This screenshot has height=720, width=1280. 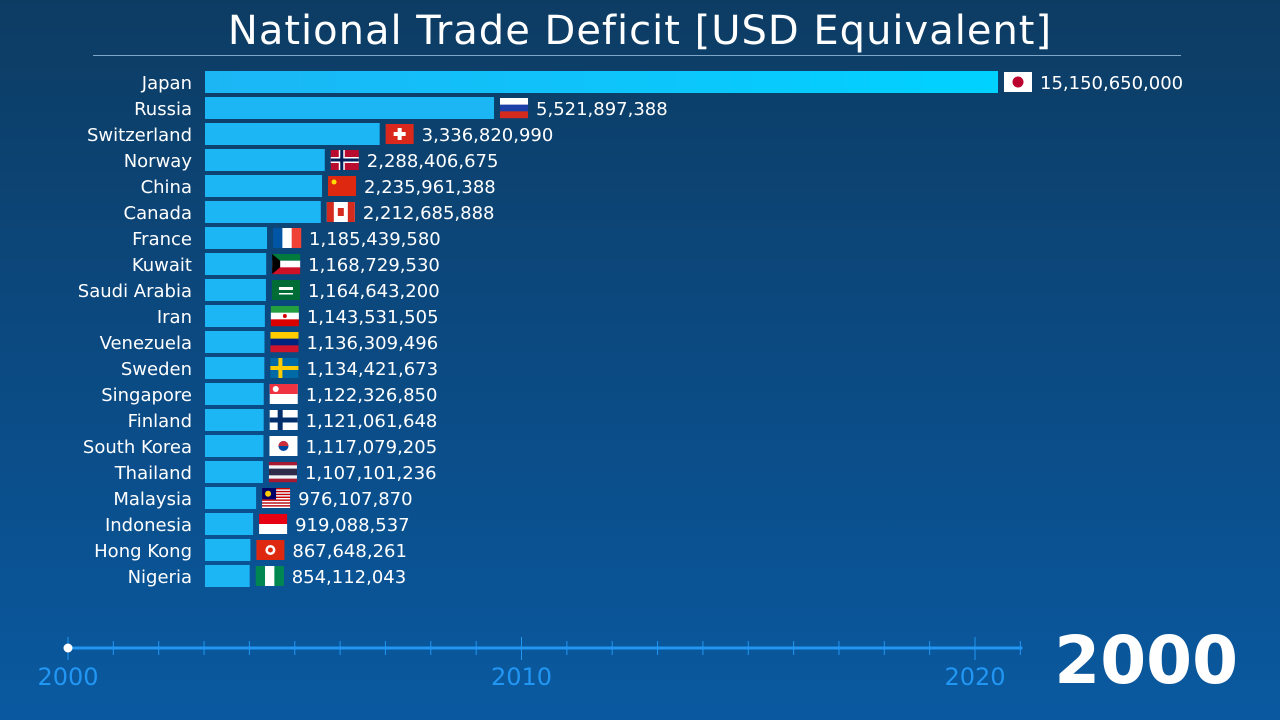 What do you see at coordinates (264, 186) in the screenshot?
I see `bar-china` at bounding box center [264, 186].